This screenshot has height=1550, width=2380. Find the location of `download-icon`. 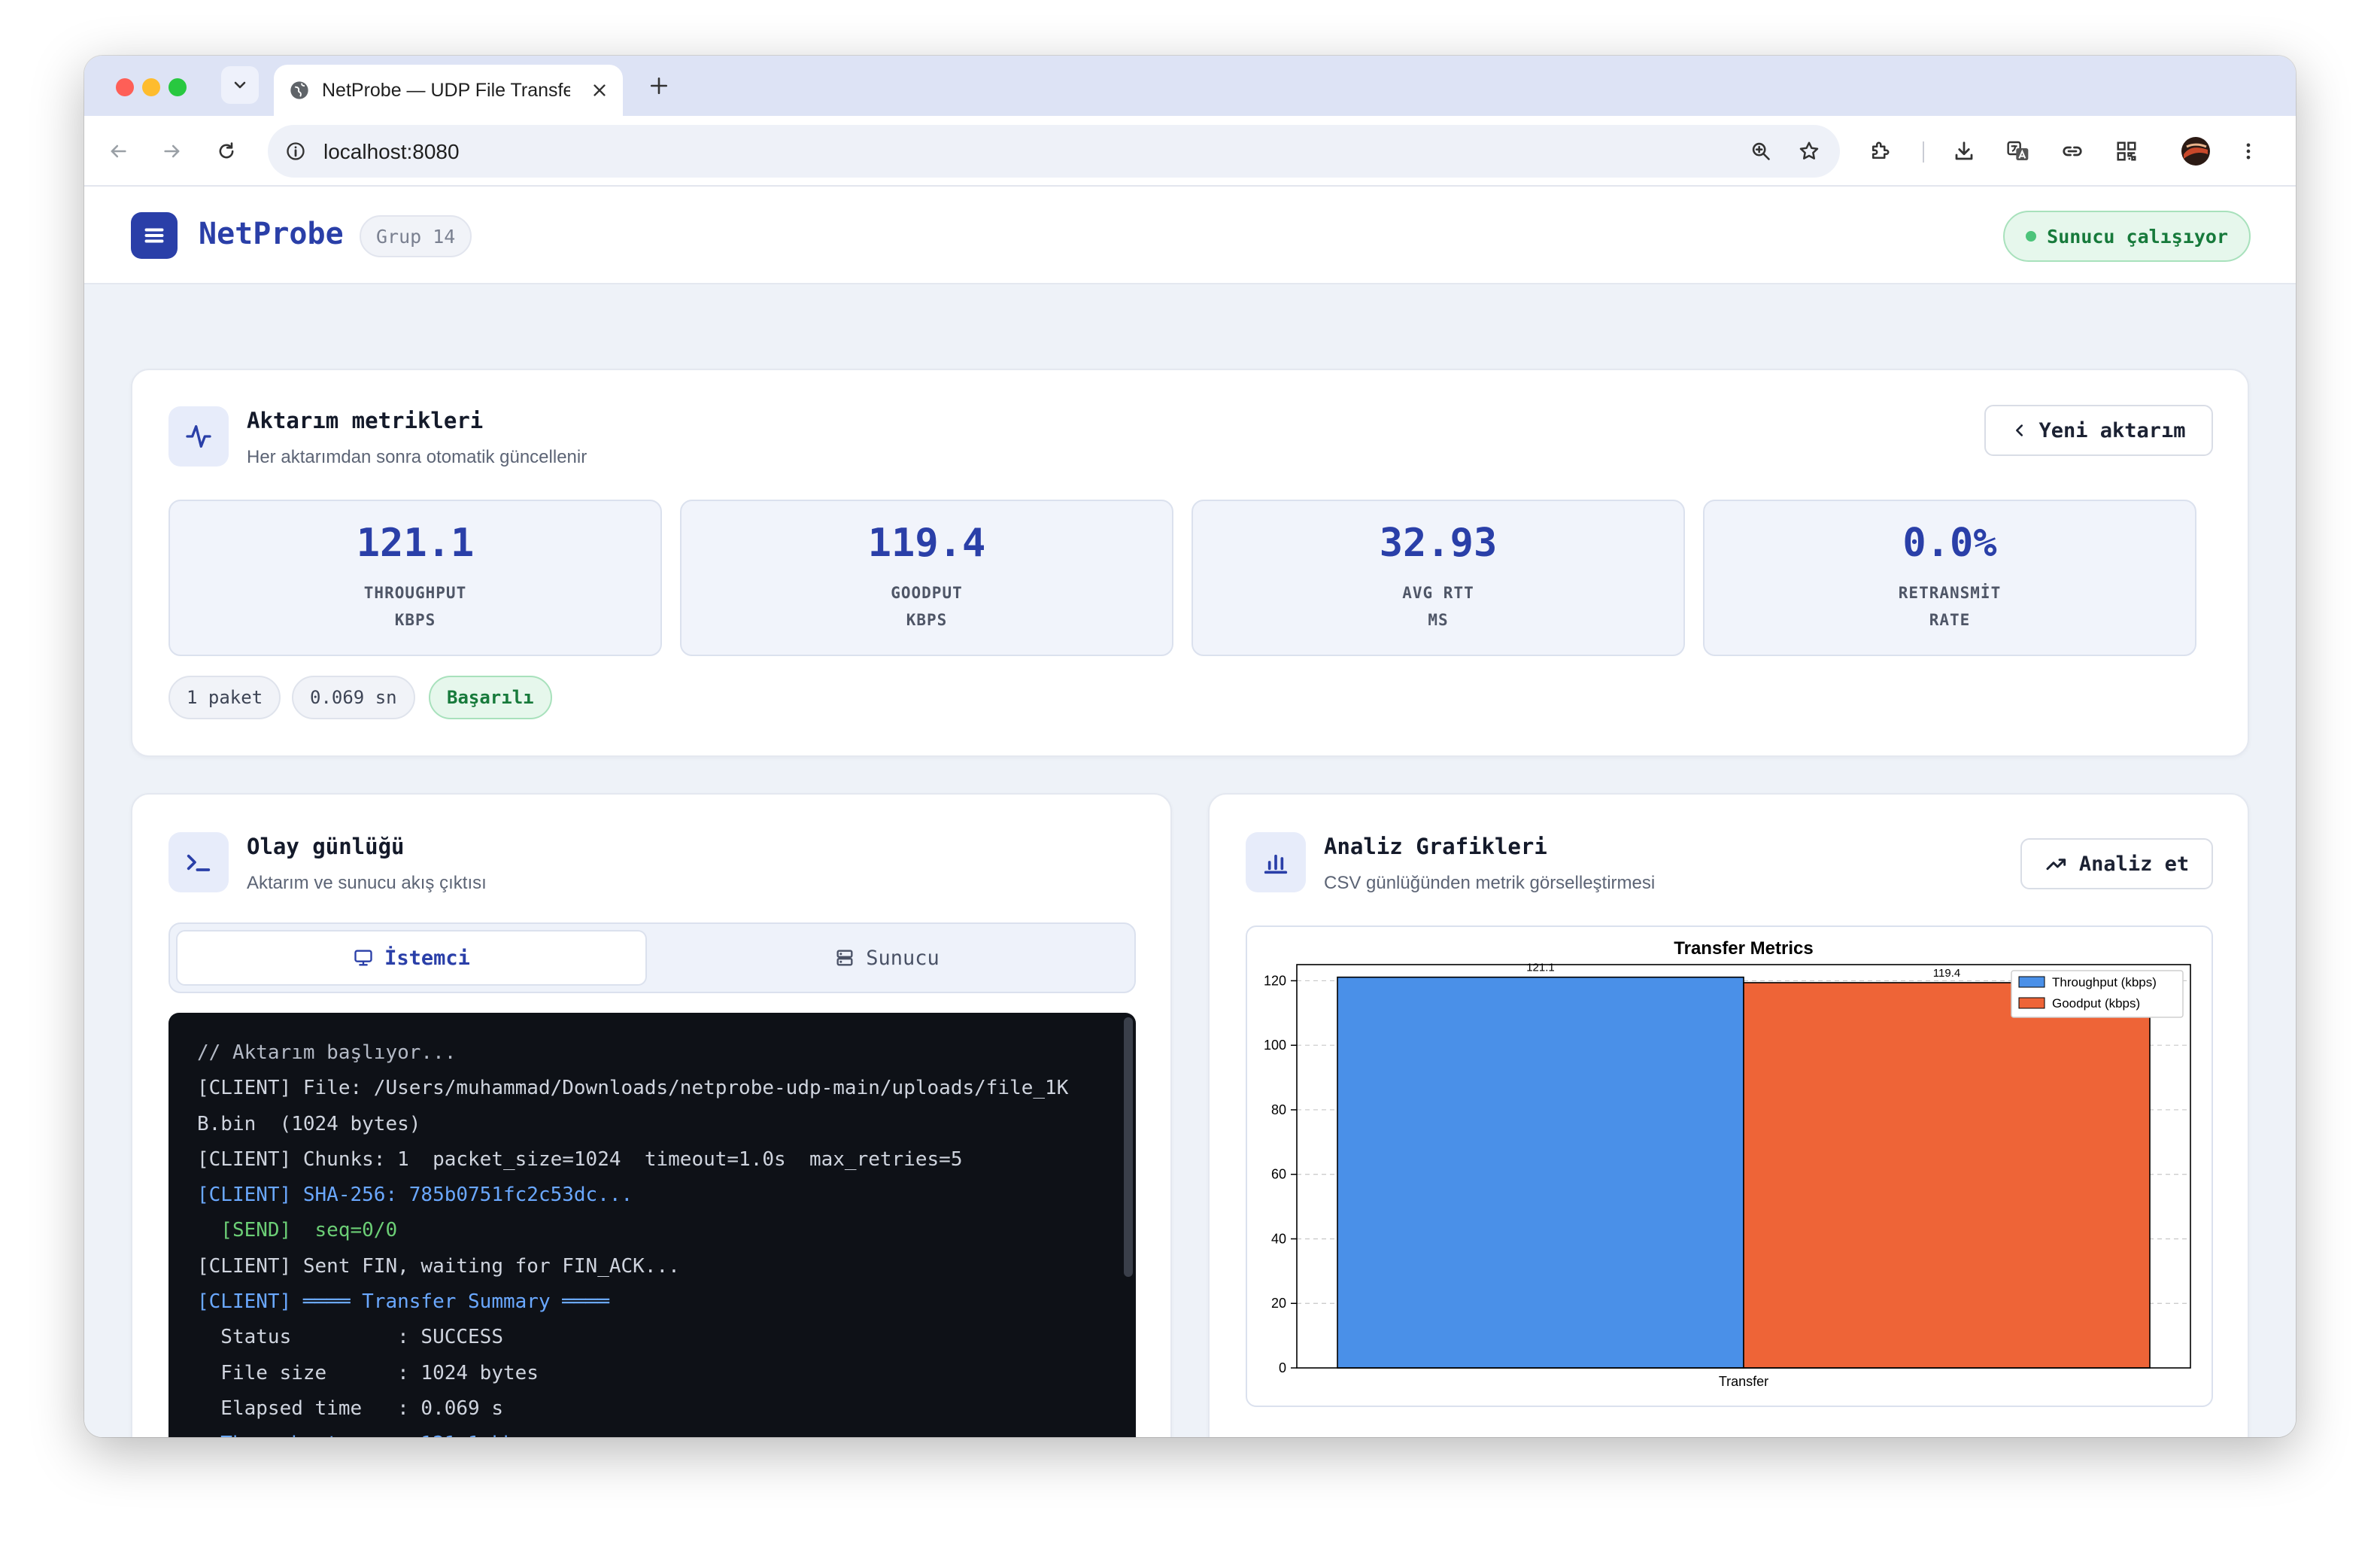

download-icon is located at coordinates (1964, 150).